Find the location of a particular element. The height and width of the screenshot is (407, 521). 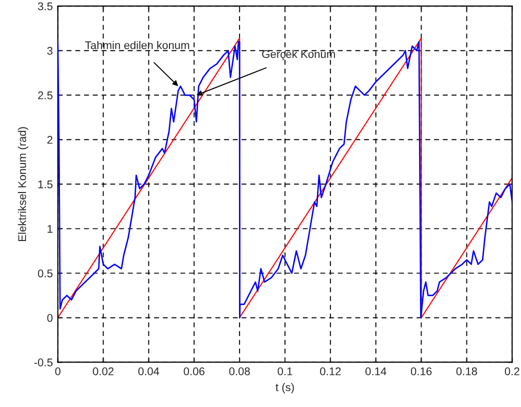

x-tick-label: 0.08 is located at coordinates (239, 371).